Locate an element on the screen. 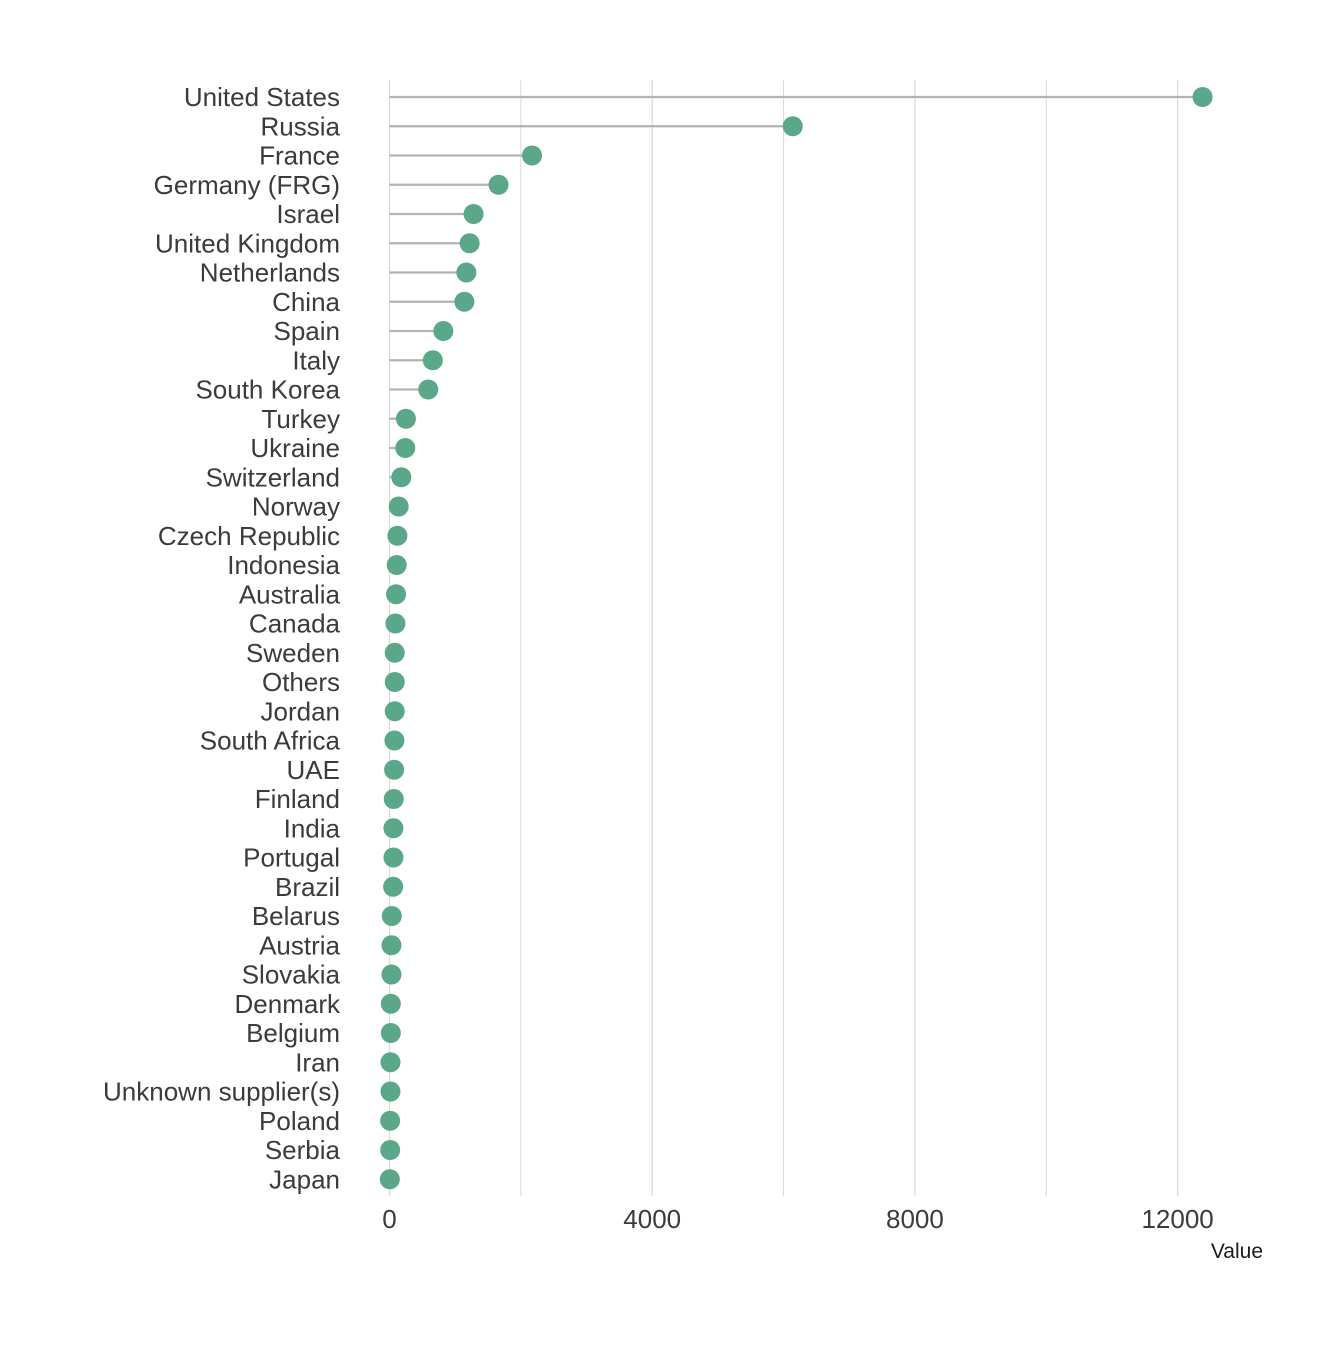 The width and height of the screenshot is (1344, 1349). category-label: Unknown supplier(s) is located at coordinates (221, 1092).